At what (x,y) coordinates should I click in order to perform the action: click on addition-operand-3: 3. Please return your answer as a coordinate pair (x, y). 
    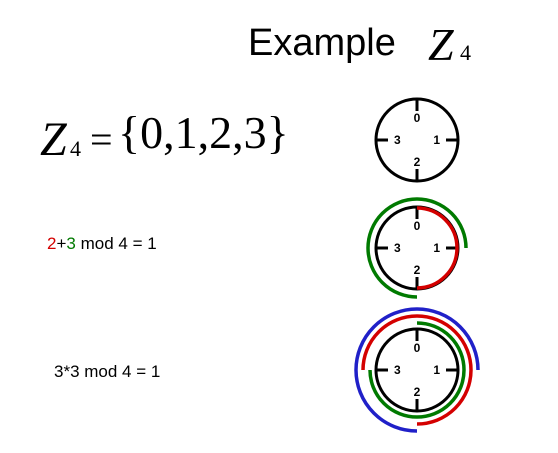
    Looking at the image, I should click on (71, 243).